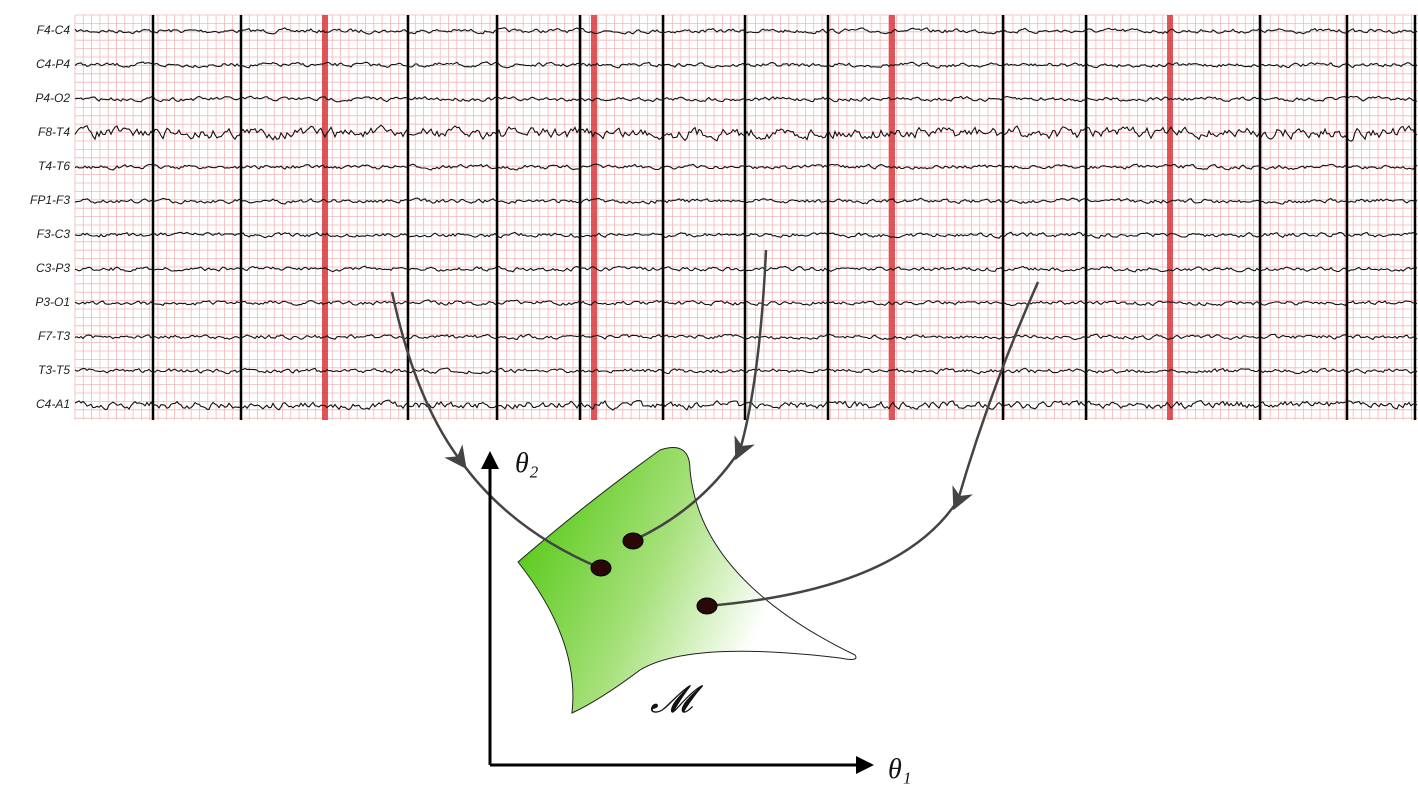 This screenshot has height=795, width=1418. What do you see at coordinates (54, 234) in the screenshot?
I see `channel-label: F3-C3` at bounding box center [54, 234].